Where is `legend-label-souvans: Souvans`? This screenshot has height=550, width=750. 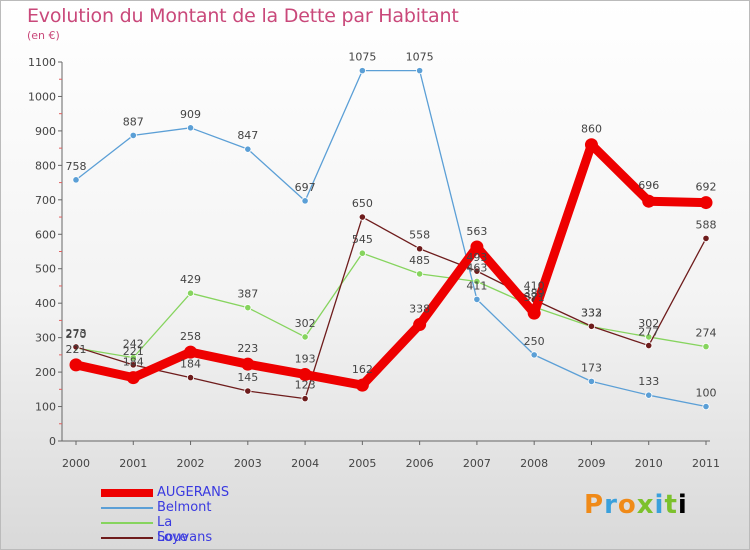
legend-label-souvans: Souvans is located at coordinates (185, 537).